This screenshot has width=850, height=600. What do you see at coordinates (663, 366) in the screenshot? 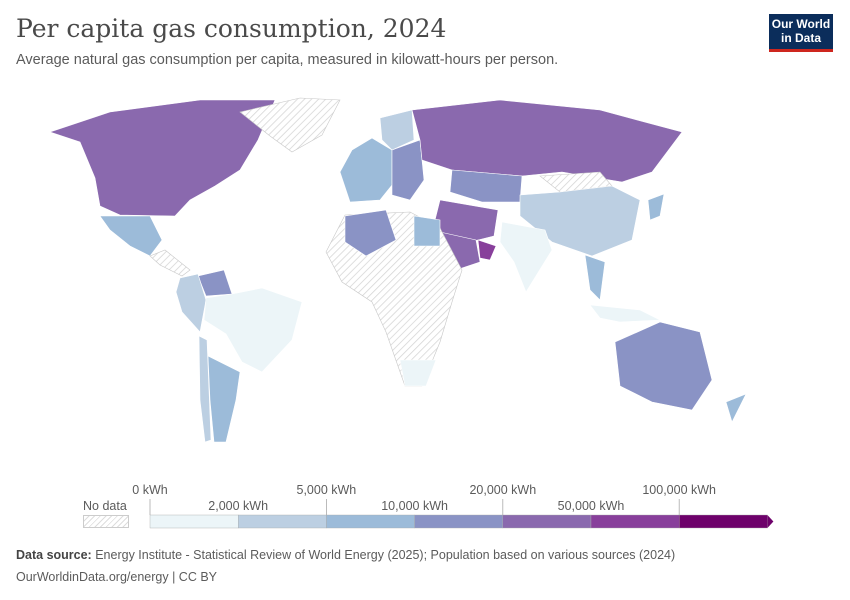
I see `region-australia` at bounding box center [663, 366].